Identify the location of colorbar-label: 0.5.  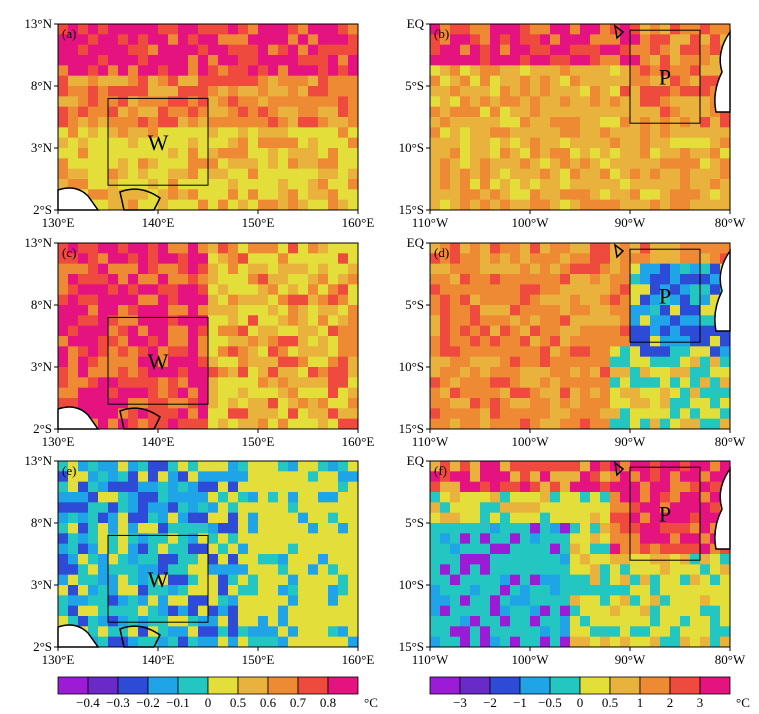
(610, 702).